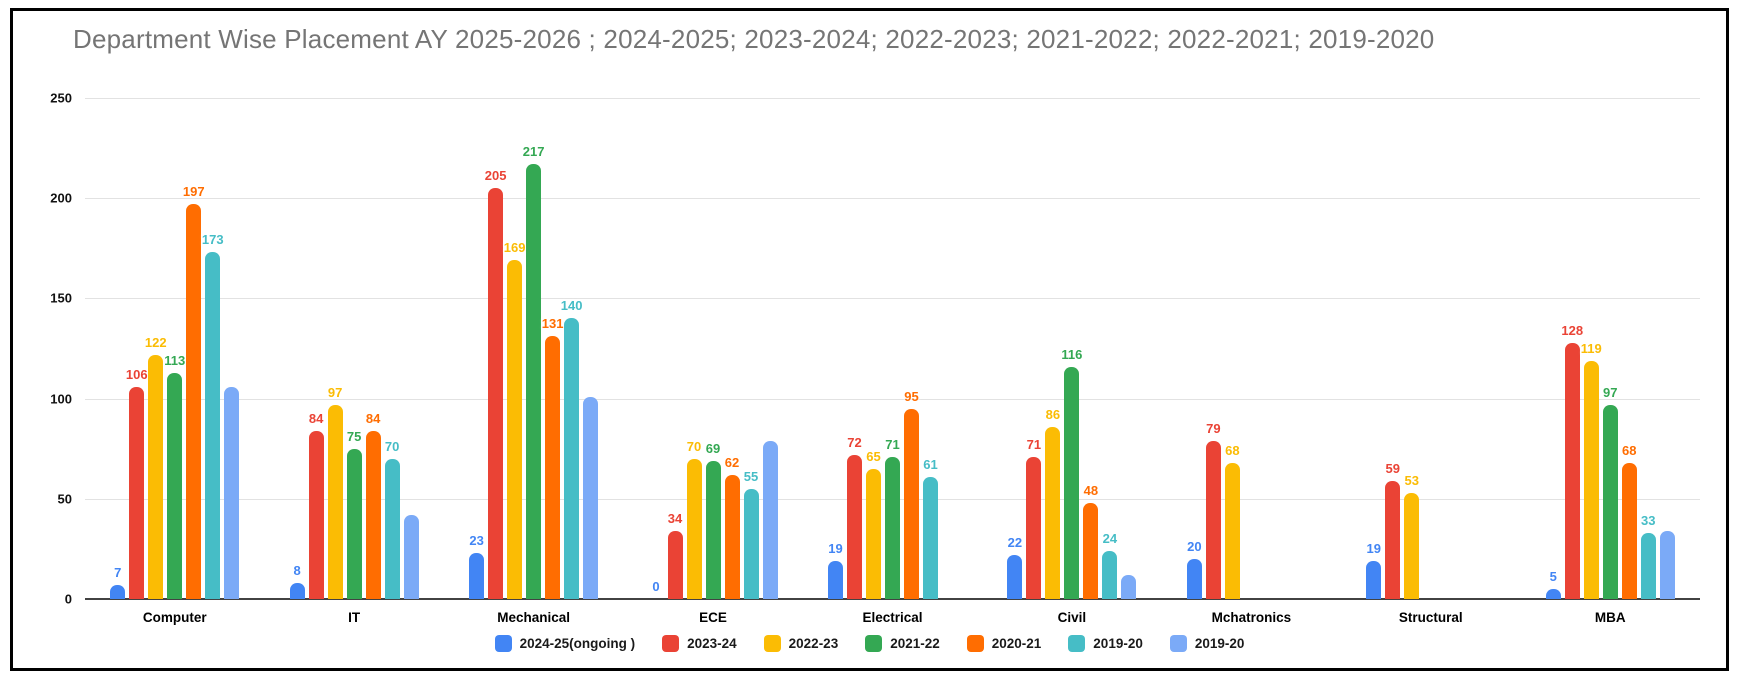 The width and height of the screenshot is (1739, 679). Describe the element at coordinates (373, 418) in the screenshot. I see `bar-value-label: 84` at that location.